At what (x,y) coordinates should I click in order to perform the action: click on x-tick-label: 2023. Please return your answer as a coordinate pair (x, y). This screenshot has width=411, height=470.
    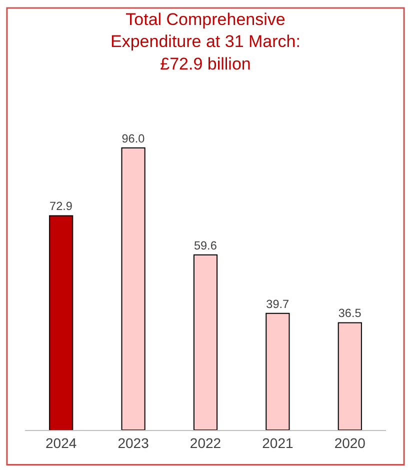
    Looking at the image, I should click on (134, 442).